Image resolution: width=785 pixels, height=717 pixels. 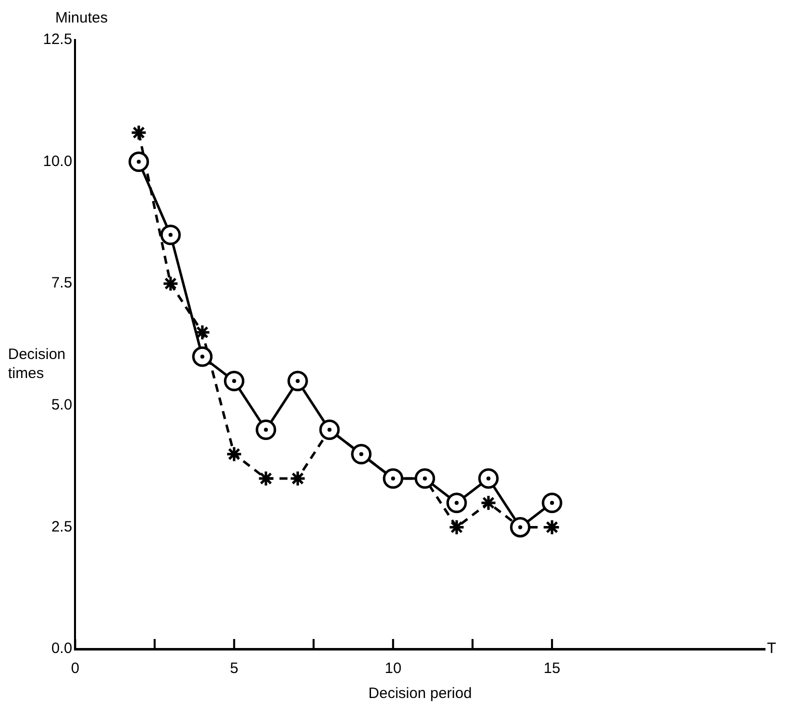 What do you see at coordinates (61, 527) in the screenshot?
I see `y-tick-label: 2.5` at bounding box center [61, 527].